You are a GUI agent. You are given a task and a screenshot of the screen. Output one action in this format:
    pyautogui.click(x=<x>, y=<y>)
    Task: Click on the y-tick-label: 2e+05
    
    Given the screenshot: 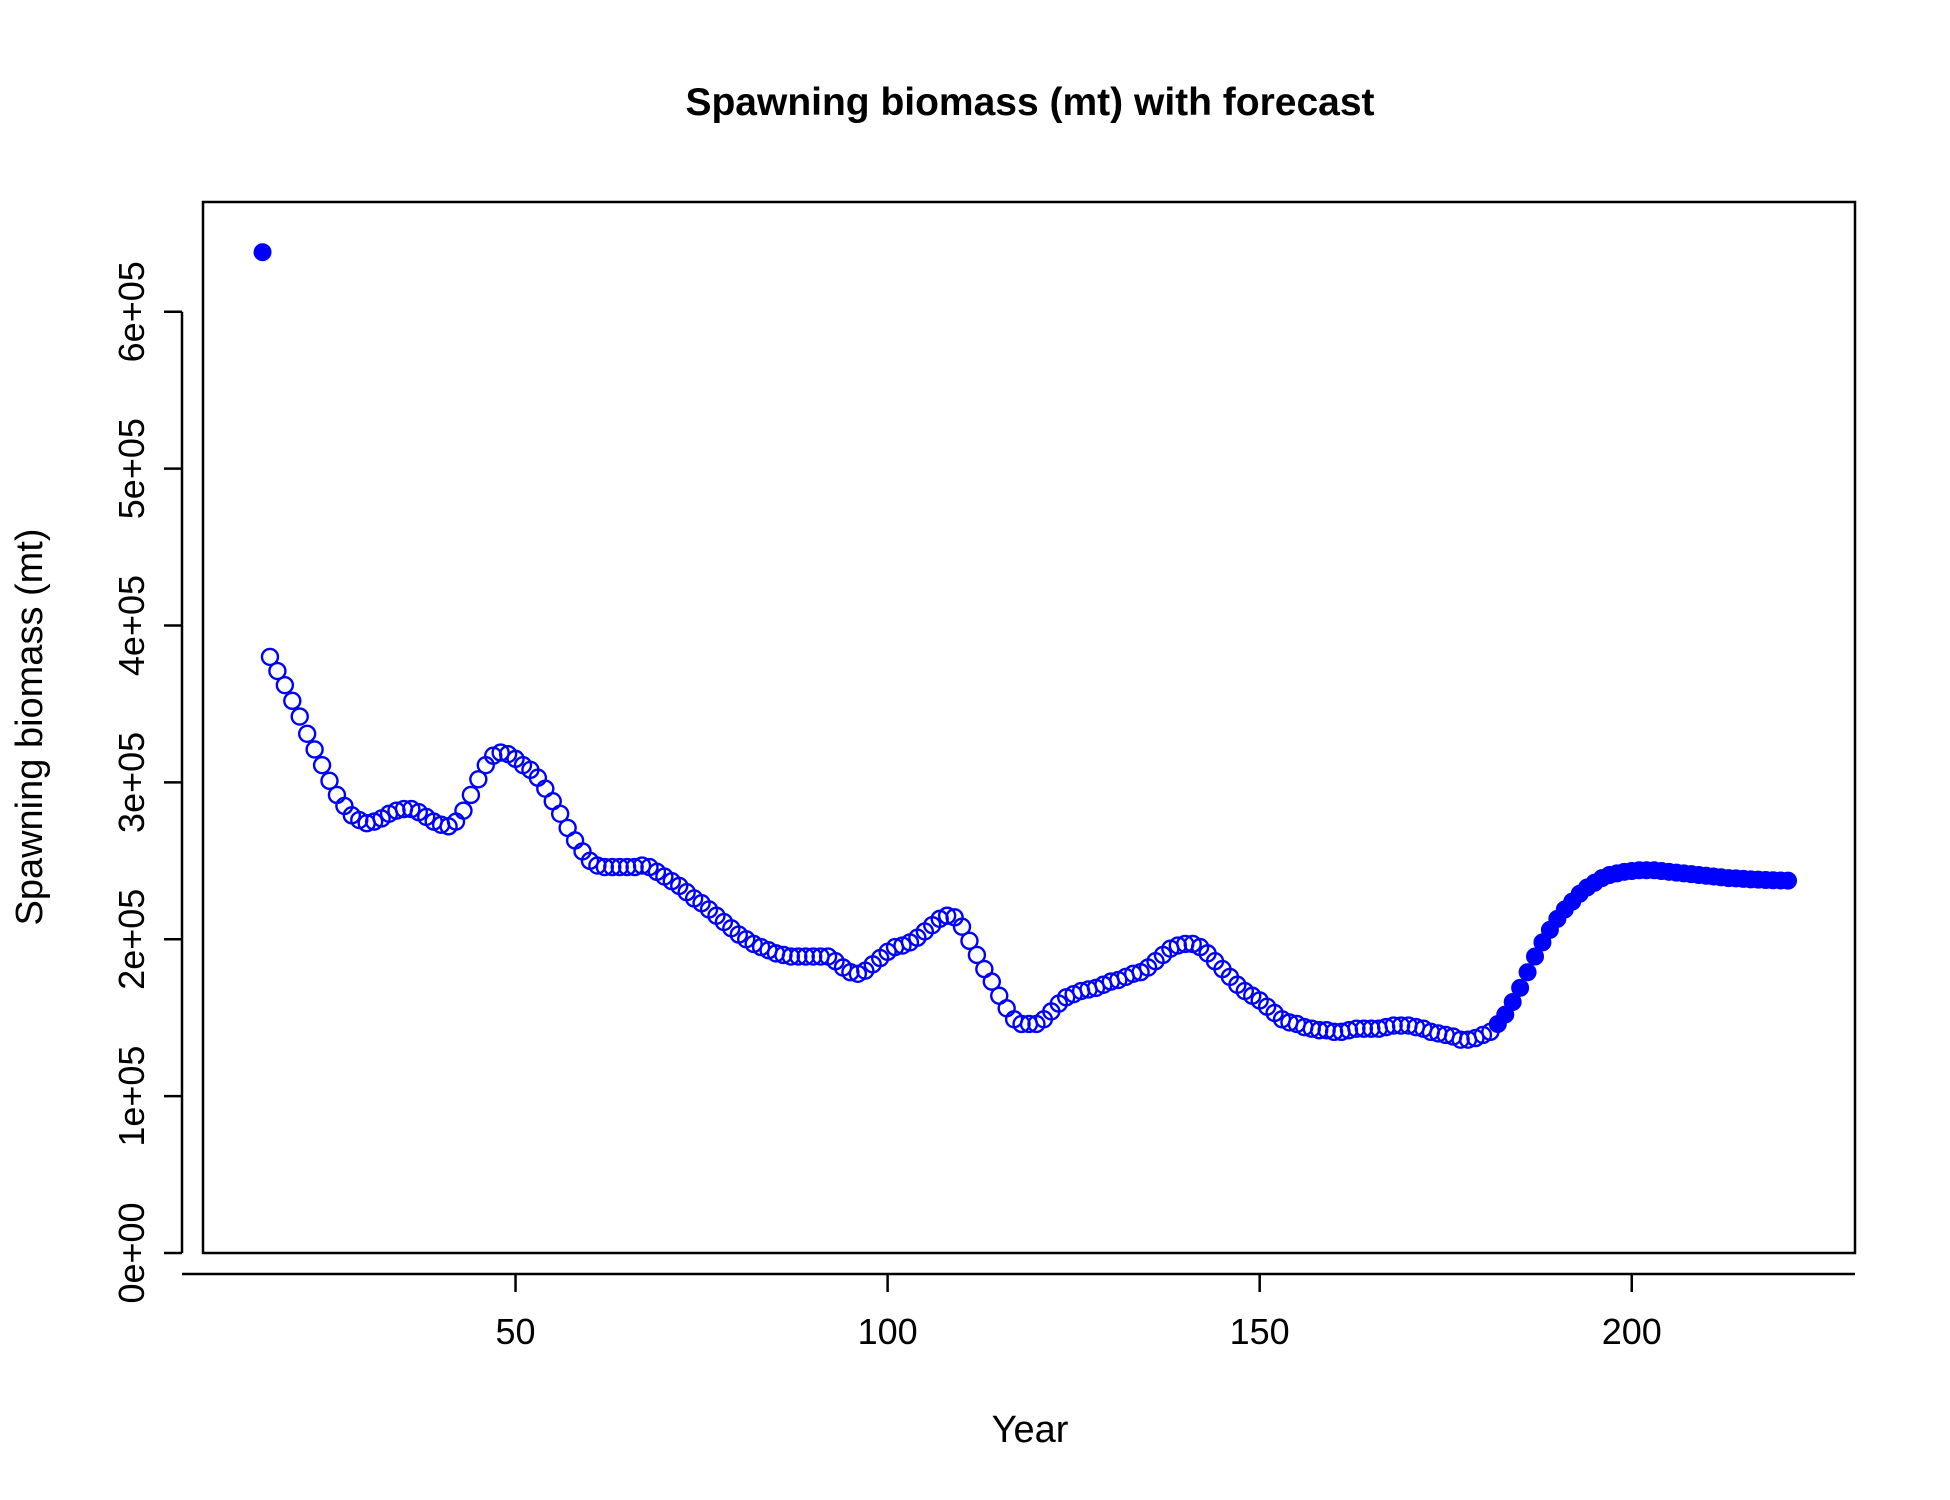 What is the action you would take?
    pyautogui.click(x=131, y=939)
    